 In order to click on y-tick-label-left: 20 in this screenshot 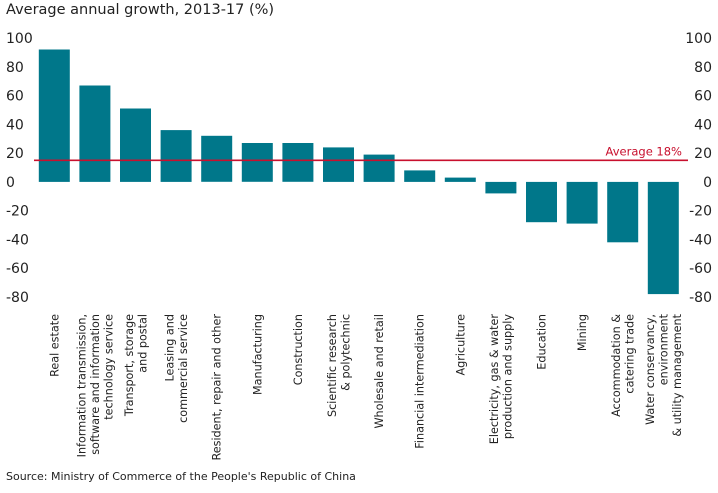, I will do `click(15, 154)`.